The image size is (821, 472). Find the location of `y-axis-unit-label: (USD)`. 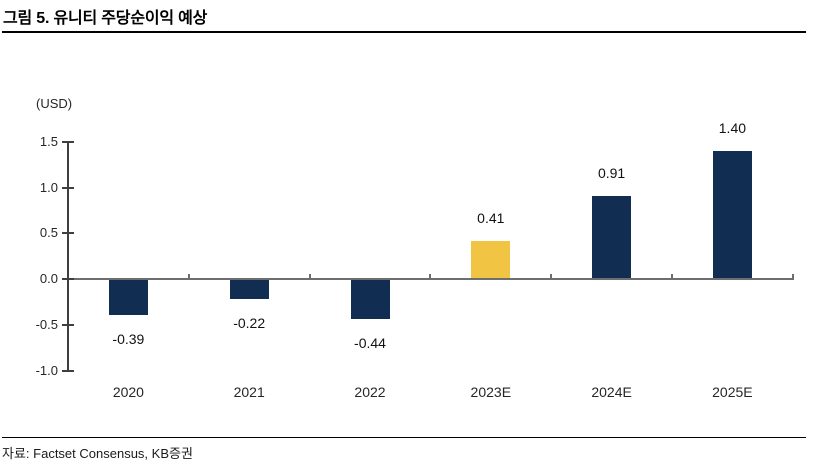

y-axis-unit-label: (USD) is located at coordinates (54, 103).